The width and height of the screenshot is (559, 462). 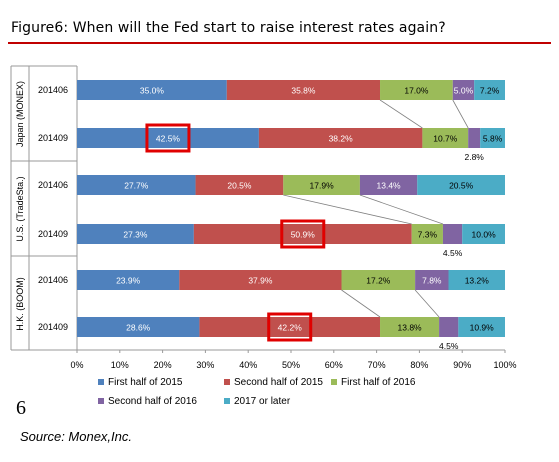 I want to click on value-label: 28.6%, so click(x=138, y=328).